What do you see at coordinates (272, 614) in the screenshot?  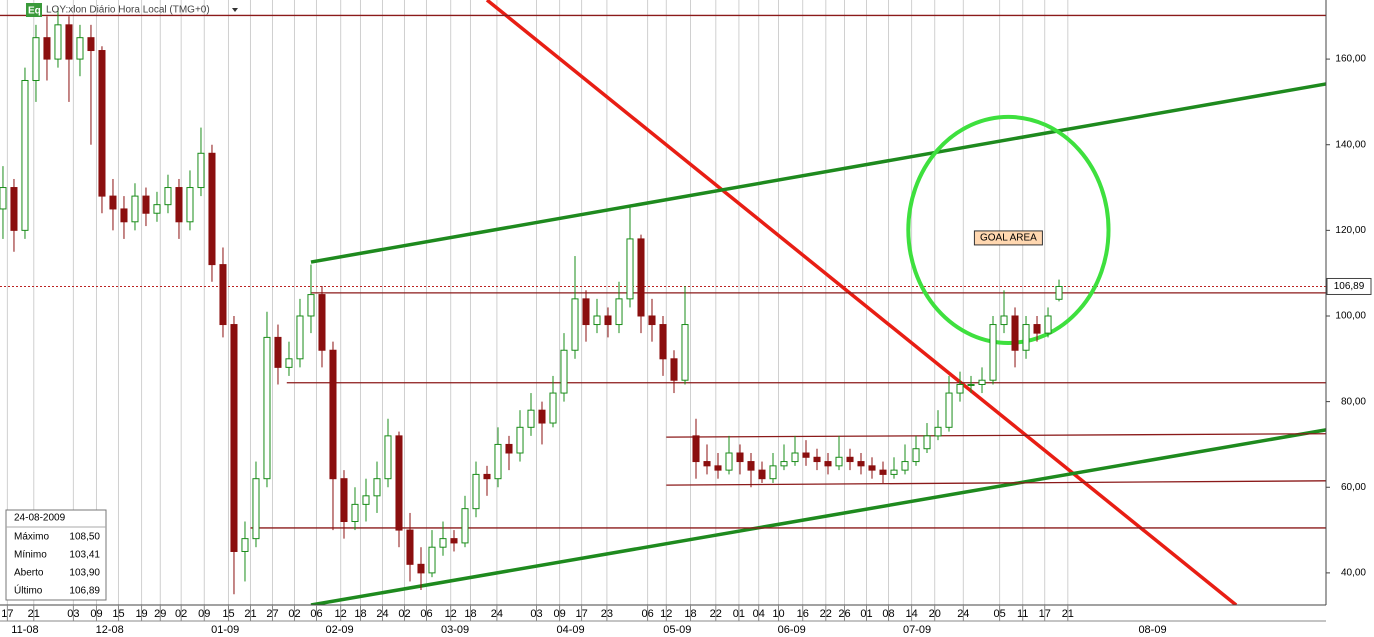 I see `x-tick-label: 27` at bounding box center [272, 614].